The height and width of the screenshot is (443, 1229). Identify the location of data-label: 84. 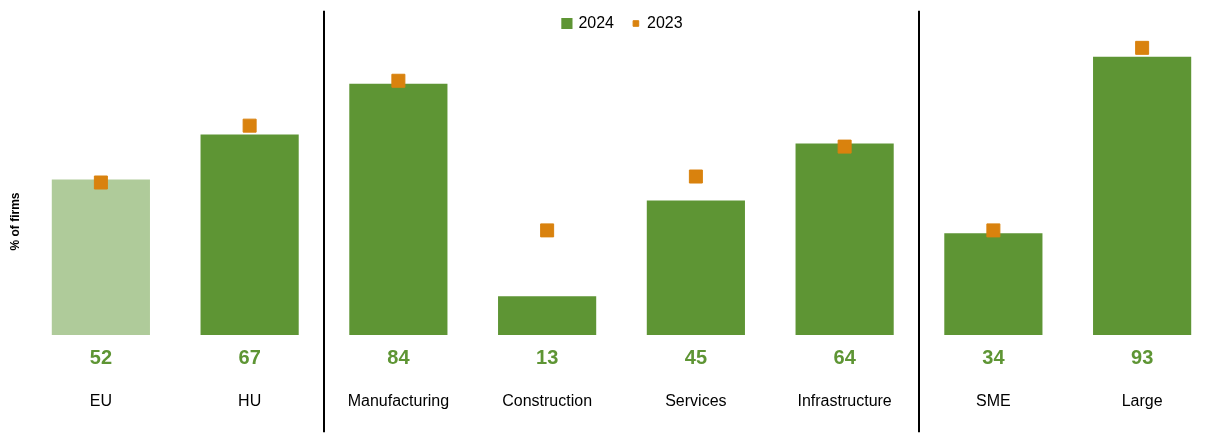
(399, 356).